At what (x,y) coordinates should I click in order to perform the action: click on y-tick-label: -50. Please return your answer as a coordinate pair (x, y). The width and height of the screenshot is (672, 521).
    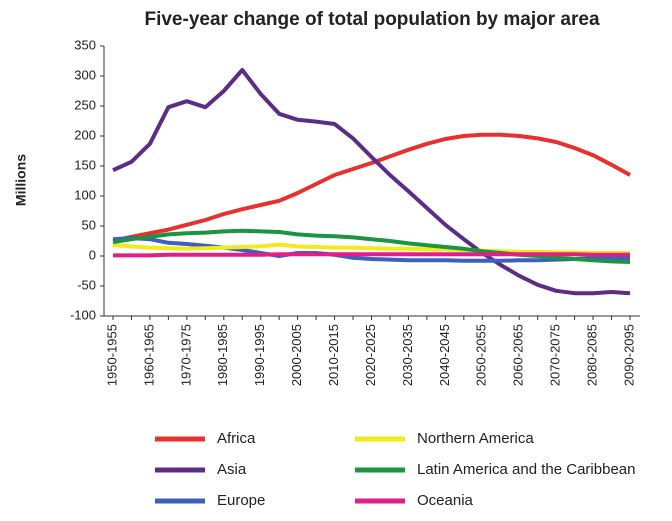
    Looking at the image, I should click on (86, 284).